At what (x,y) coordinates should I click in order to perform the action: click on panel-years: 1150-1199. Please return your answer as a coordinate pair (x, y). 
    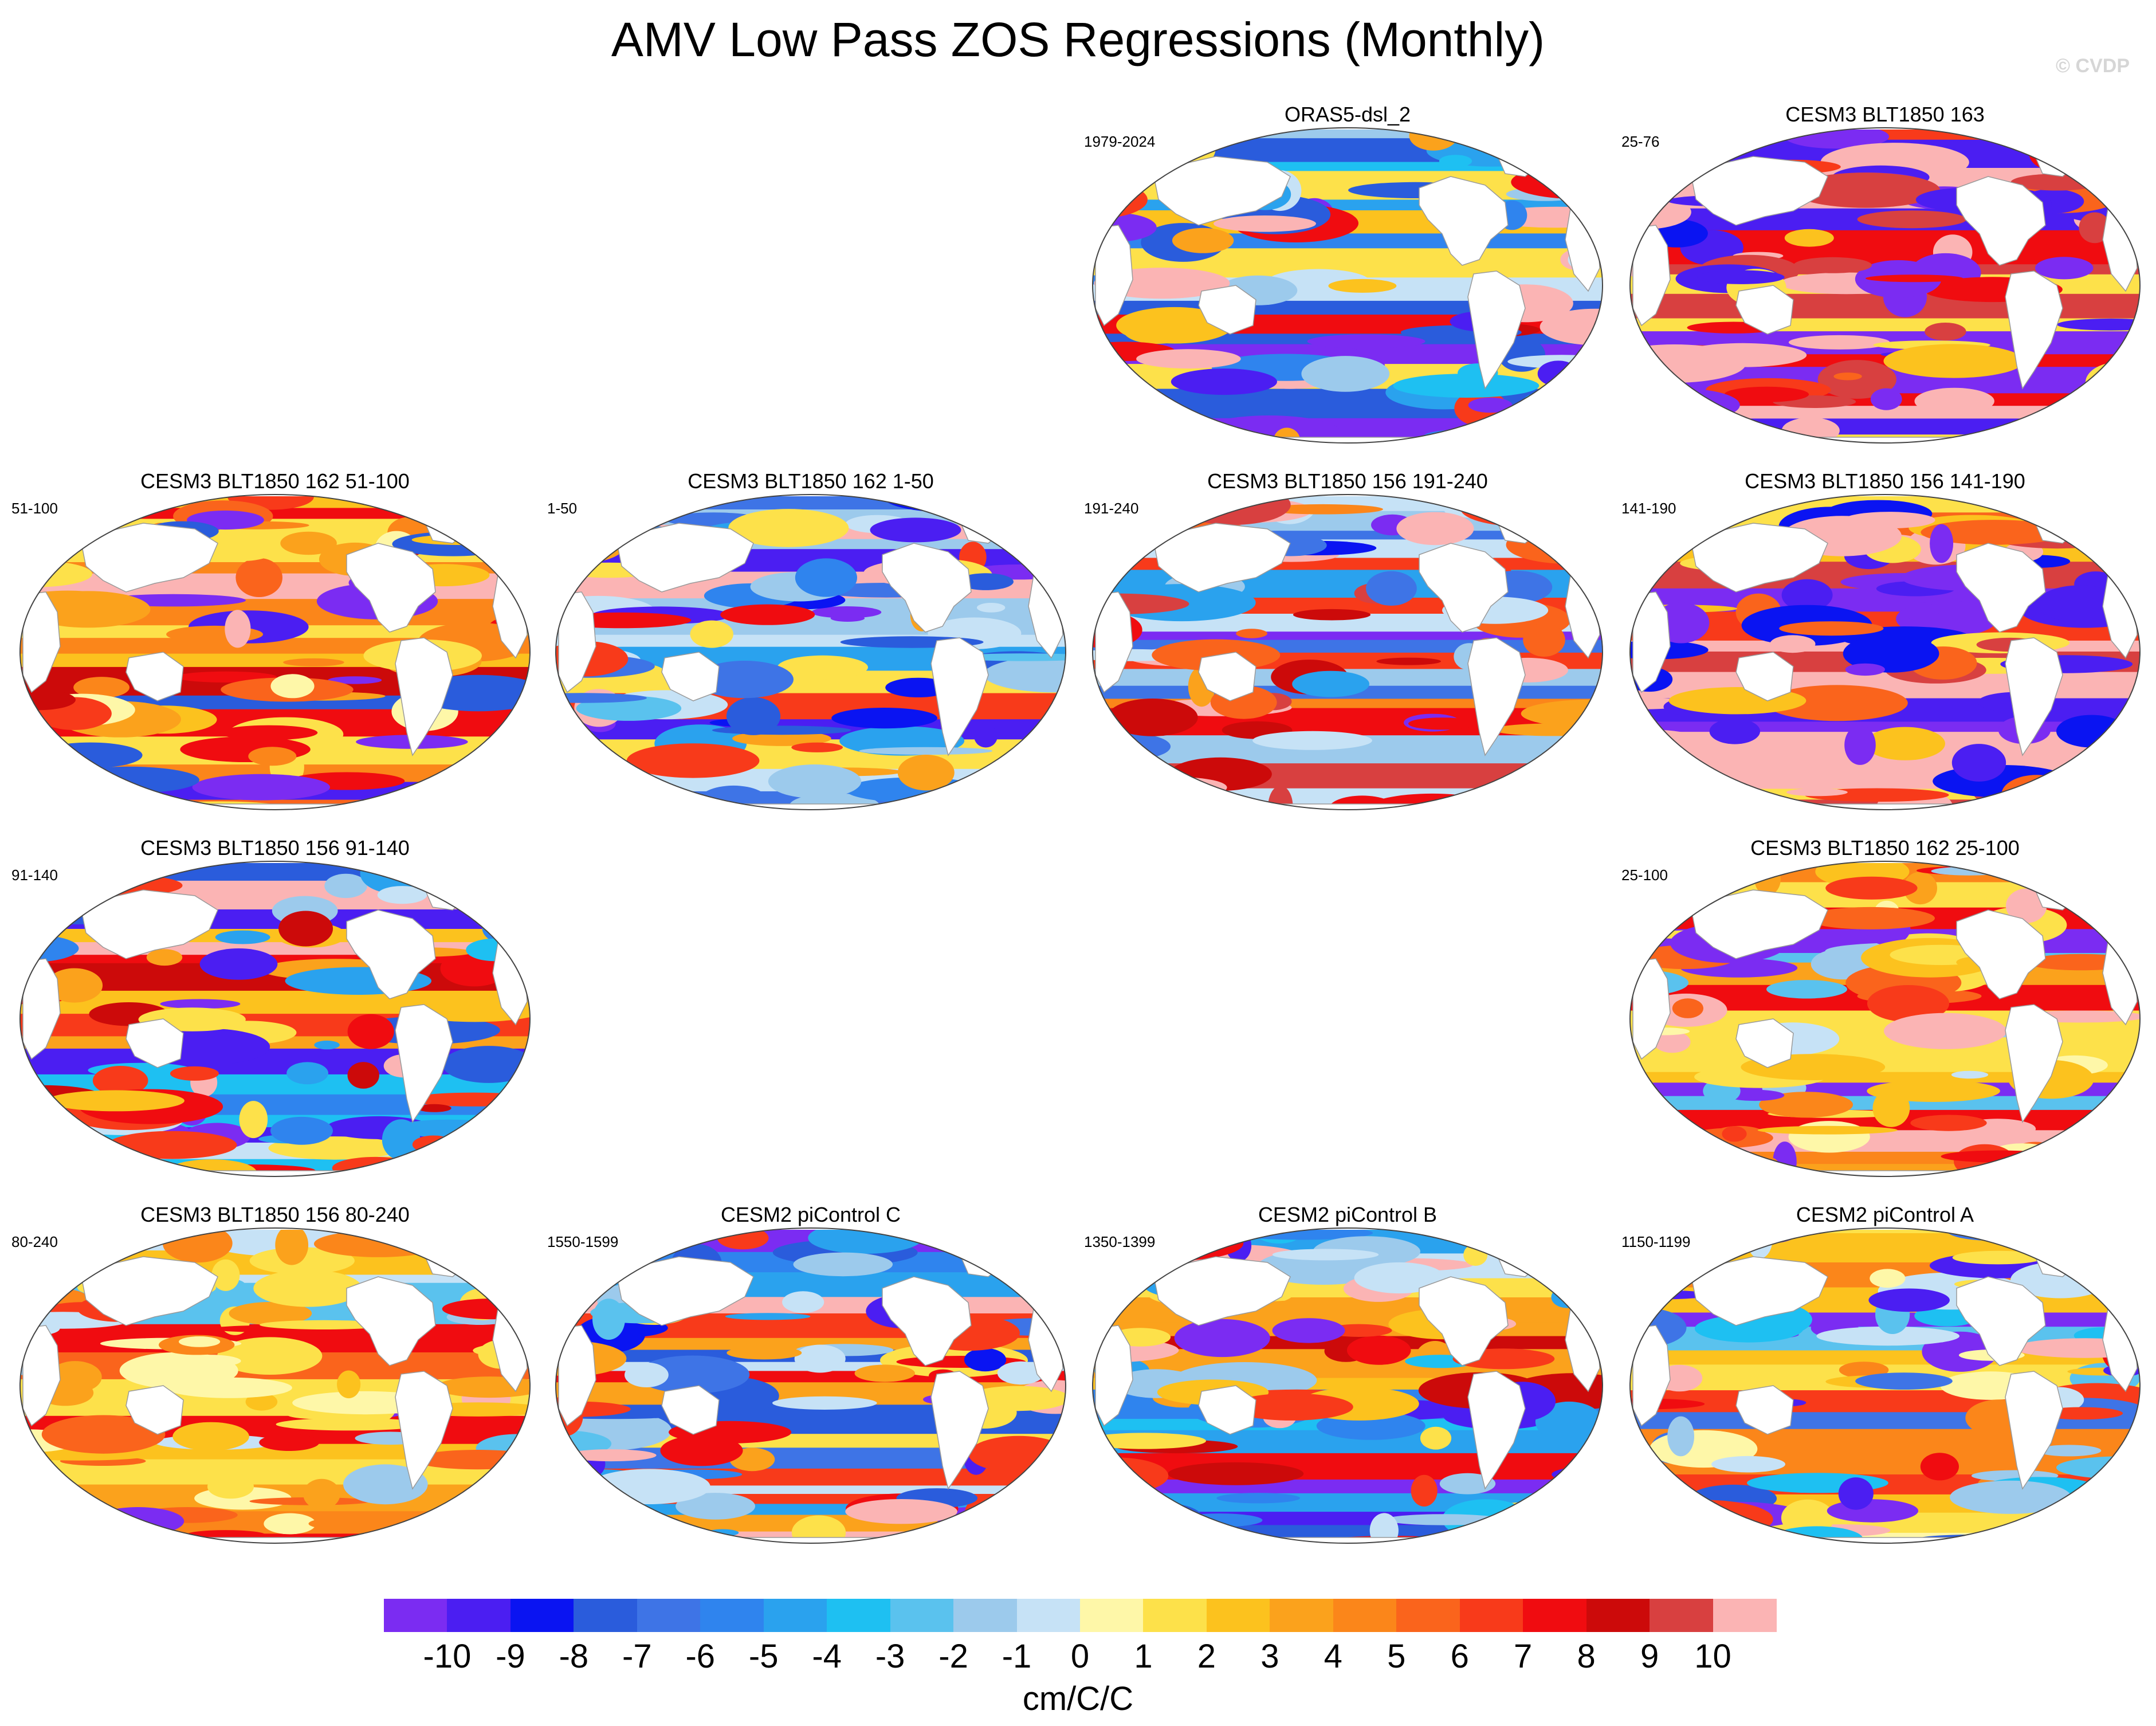
    Looking at the image, I should click on (1656, 1241).